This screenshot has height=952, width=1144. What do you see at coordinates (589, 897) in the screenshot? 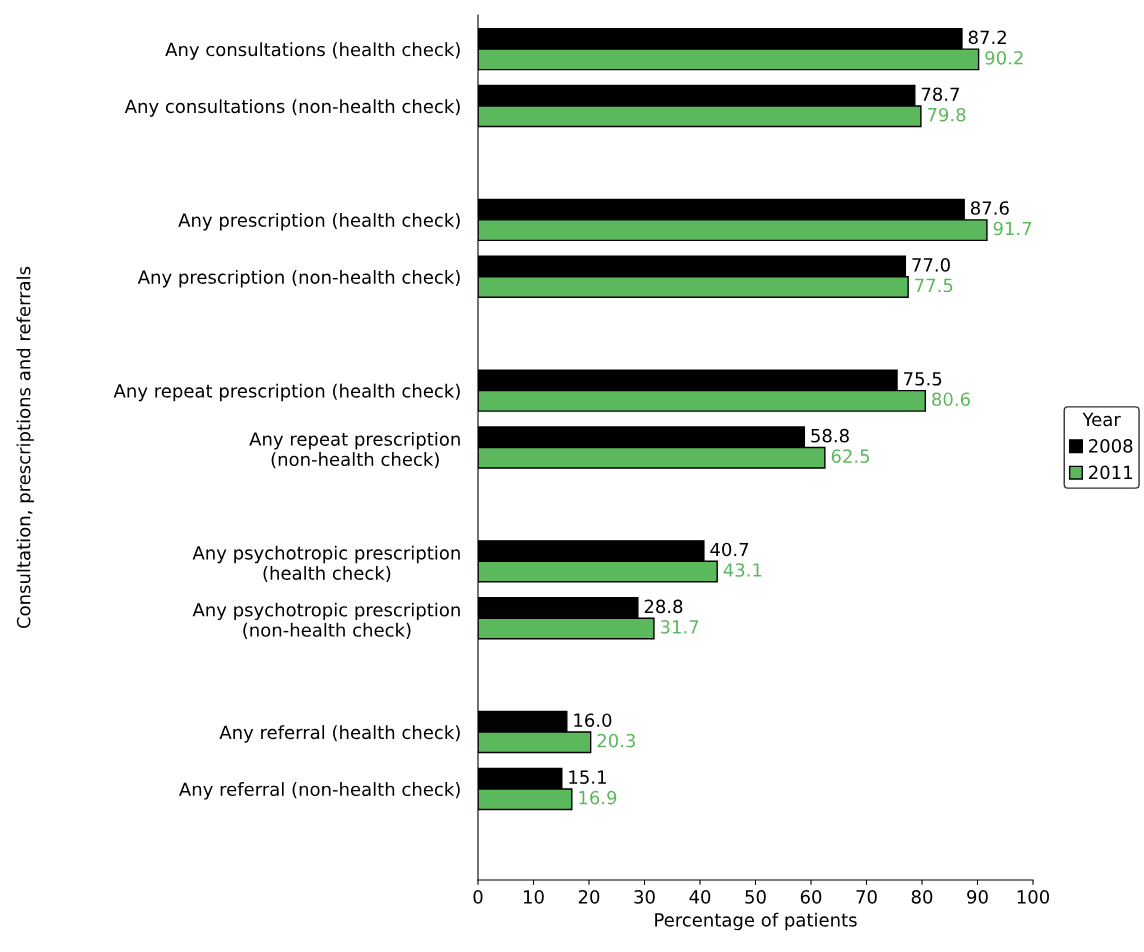
I see `x-tick-label: 20` at bounding box center [589, 897].